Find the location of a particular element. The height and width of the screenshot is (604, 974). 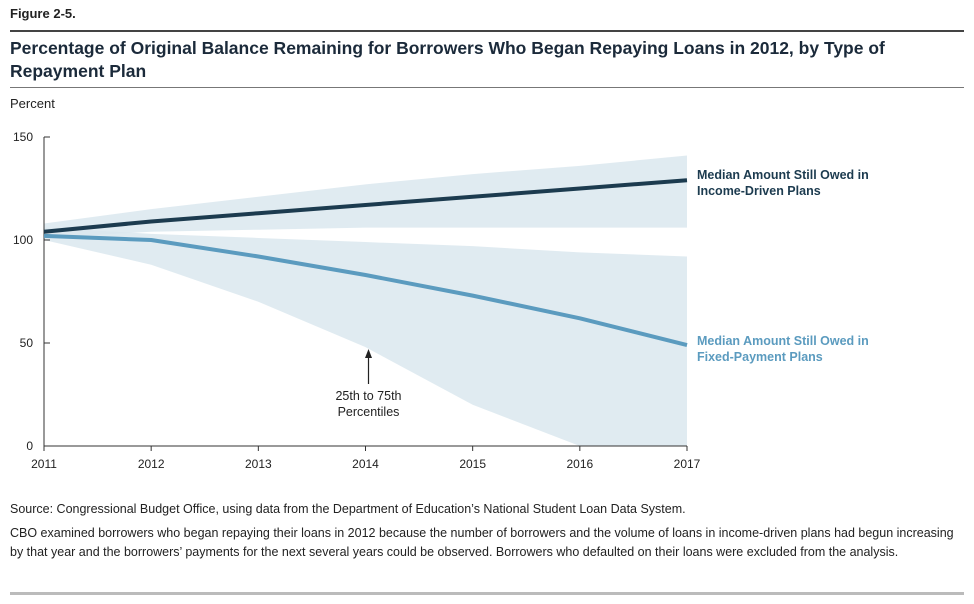

x-tick-label: 2012 is located at coordinates (151, 464).